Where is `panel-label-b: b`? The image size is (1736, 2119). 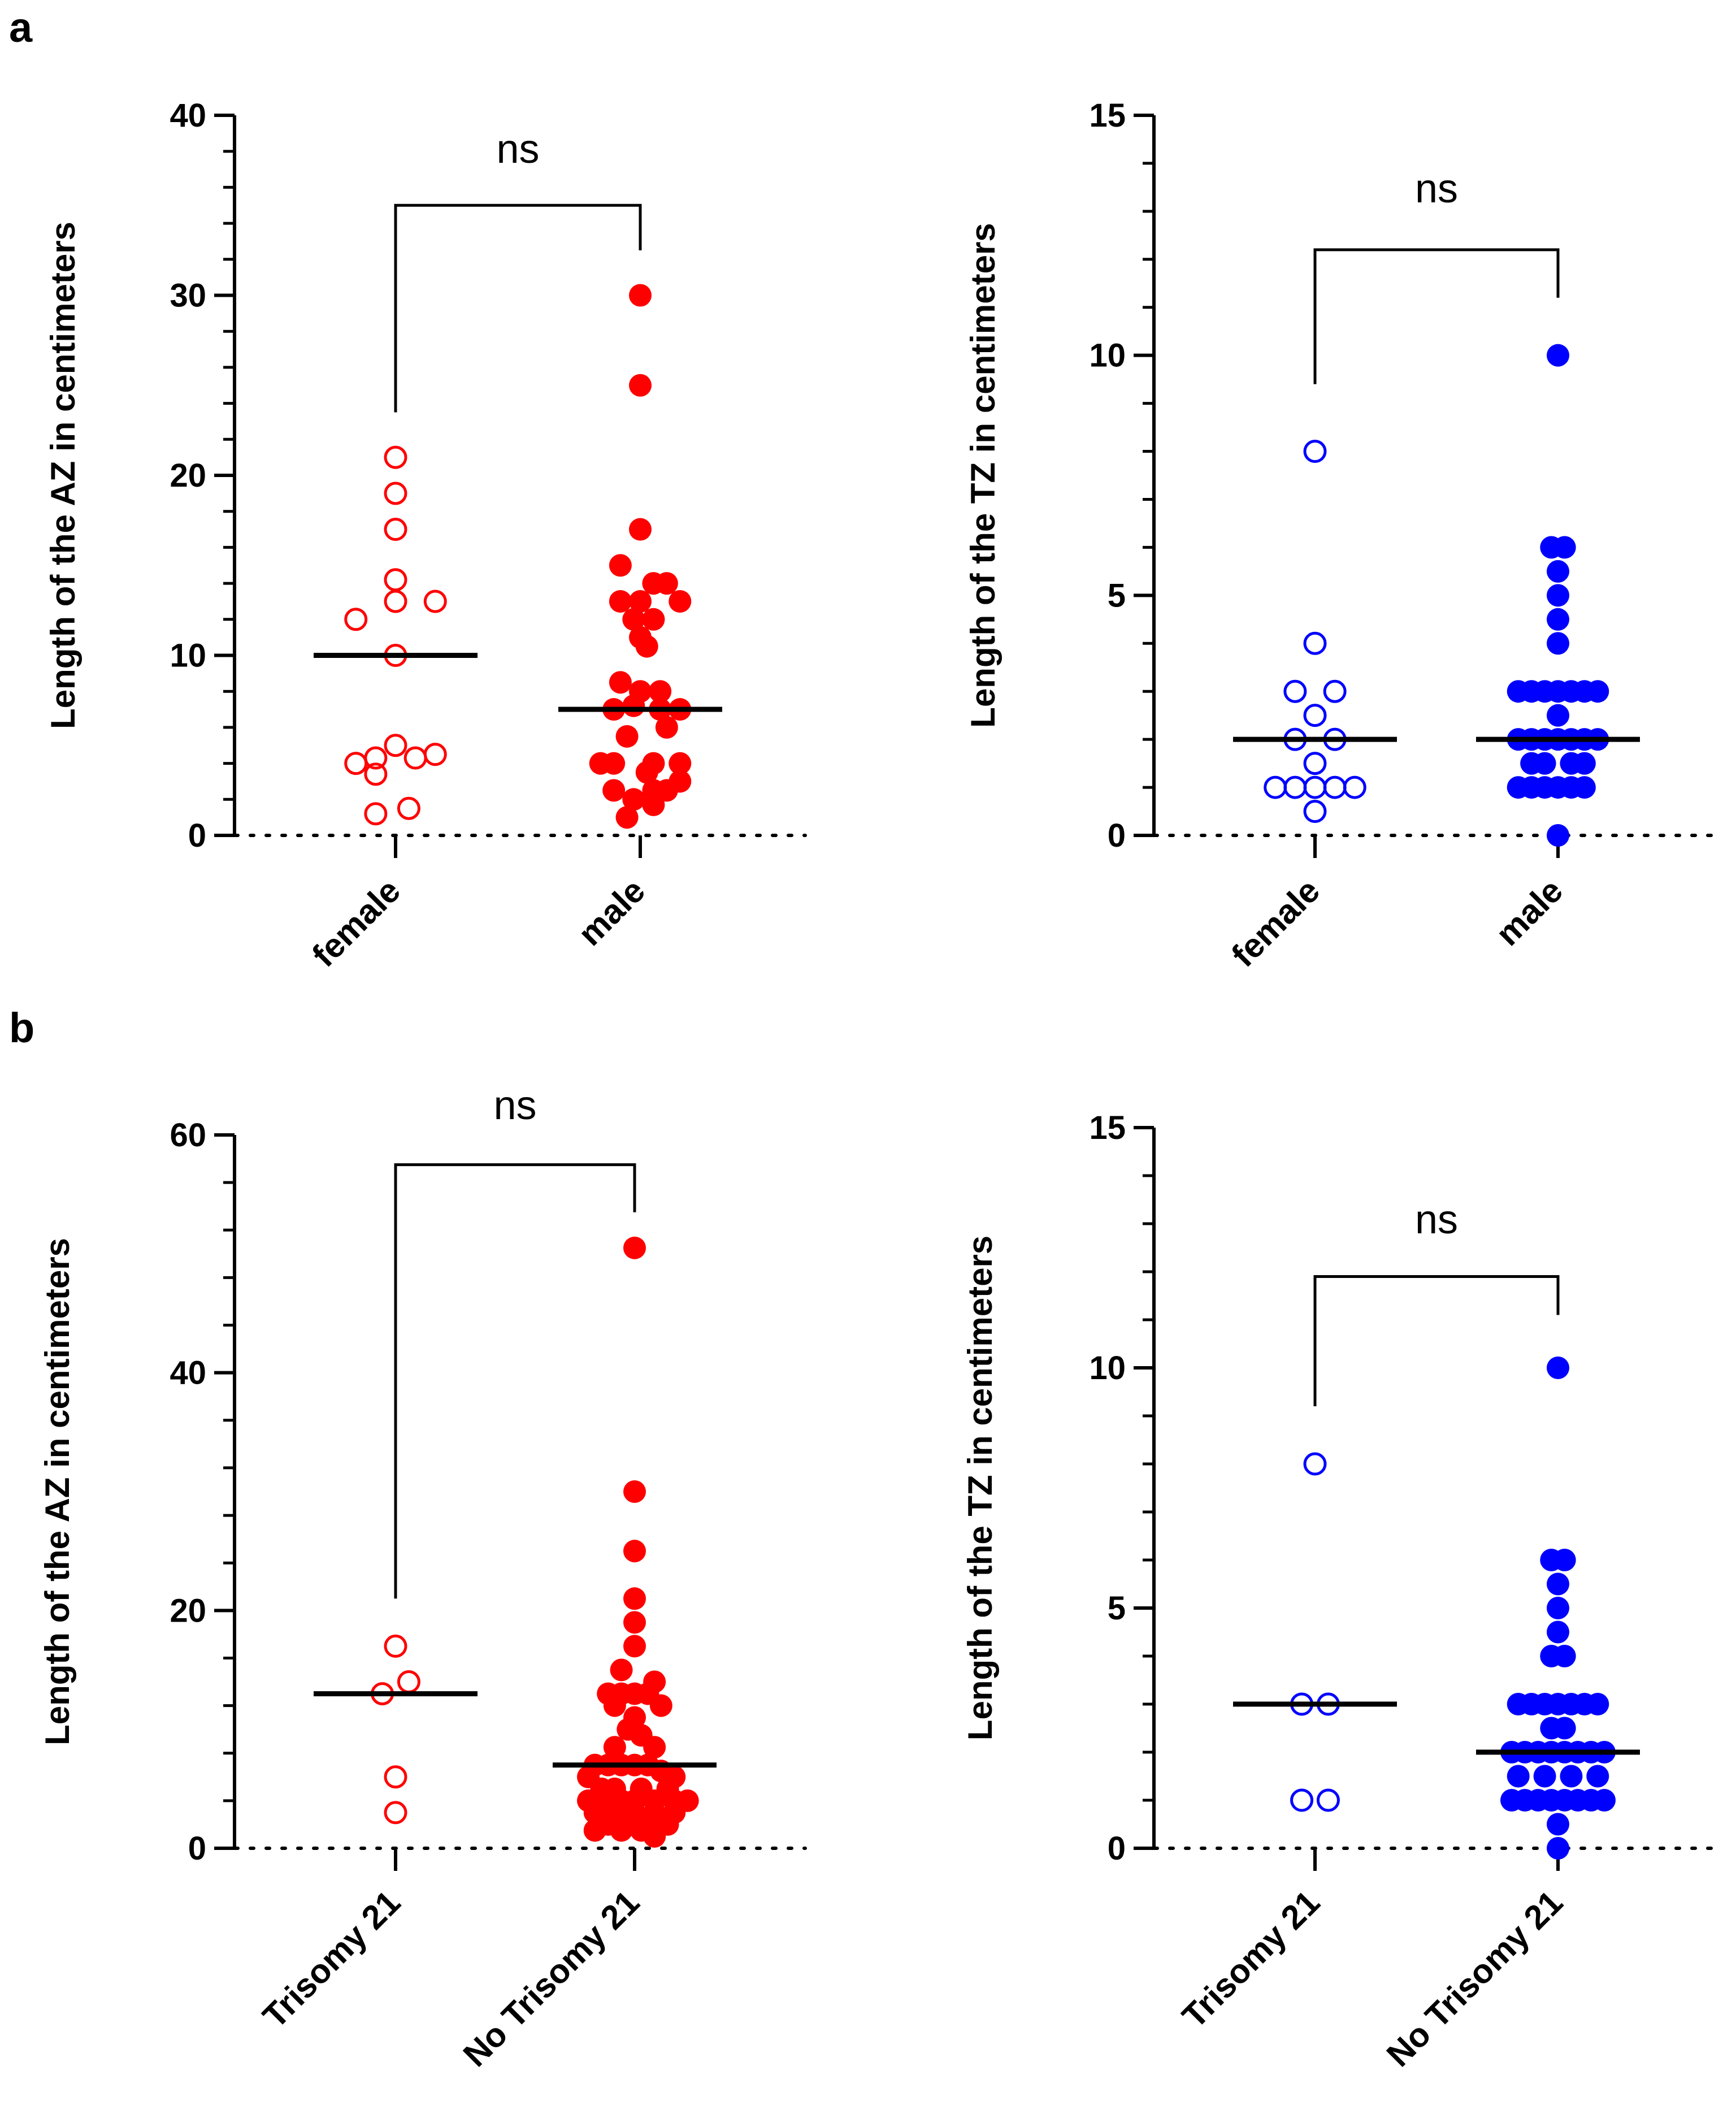 panel-label-b: b is located at coordinates (22, 1027).